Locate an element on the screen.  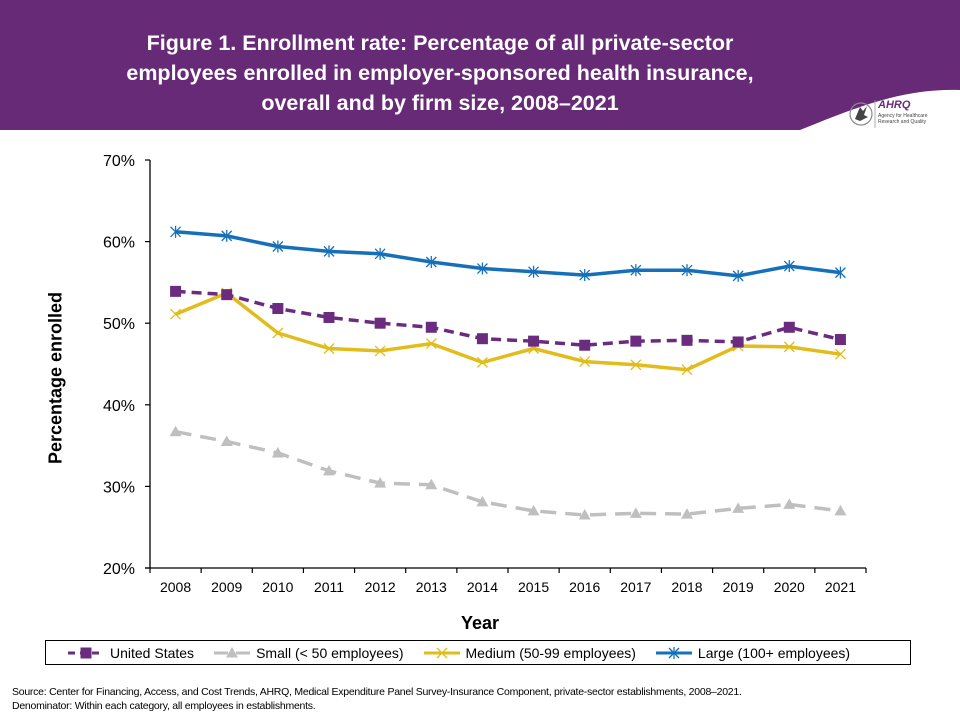
series-medium-50-99-employees is located at coordinates (508, 331).